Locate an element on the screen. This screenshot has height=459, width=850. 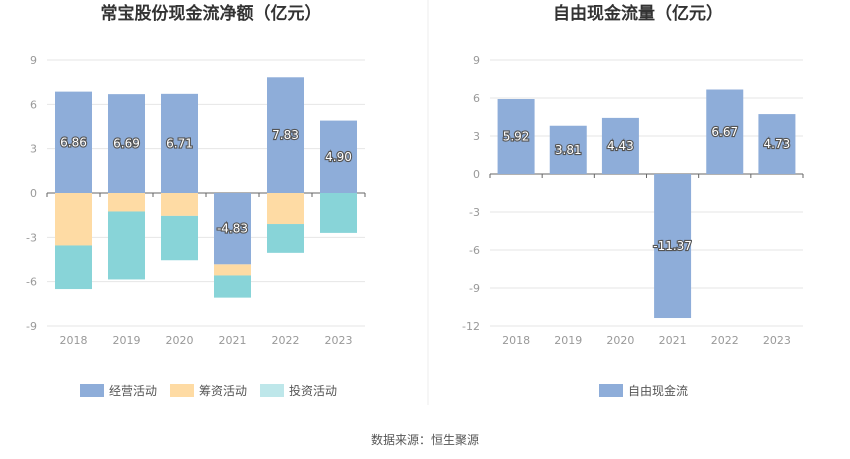
data-label: 4.90 is located at coordinates (338, 157).